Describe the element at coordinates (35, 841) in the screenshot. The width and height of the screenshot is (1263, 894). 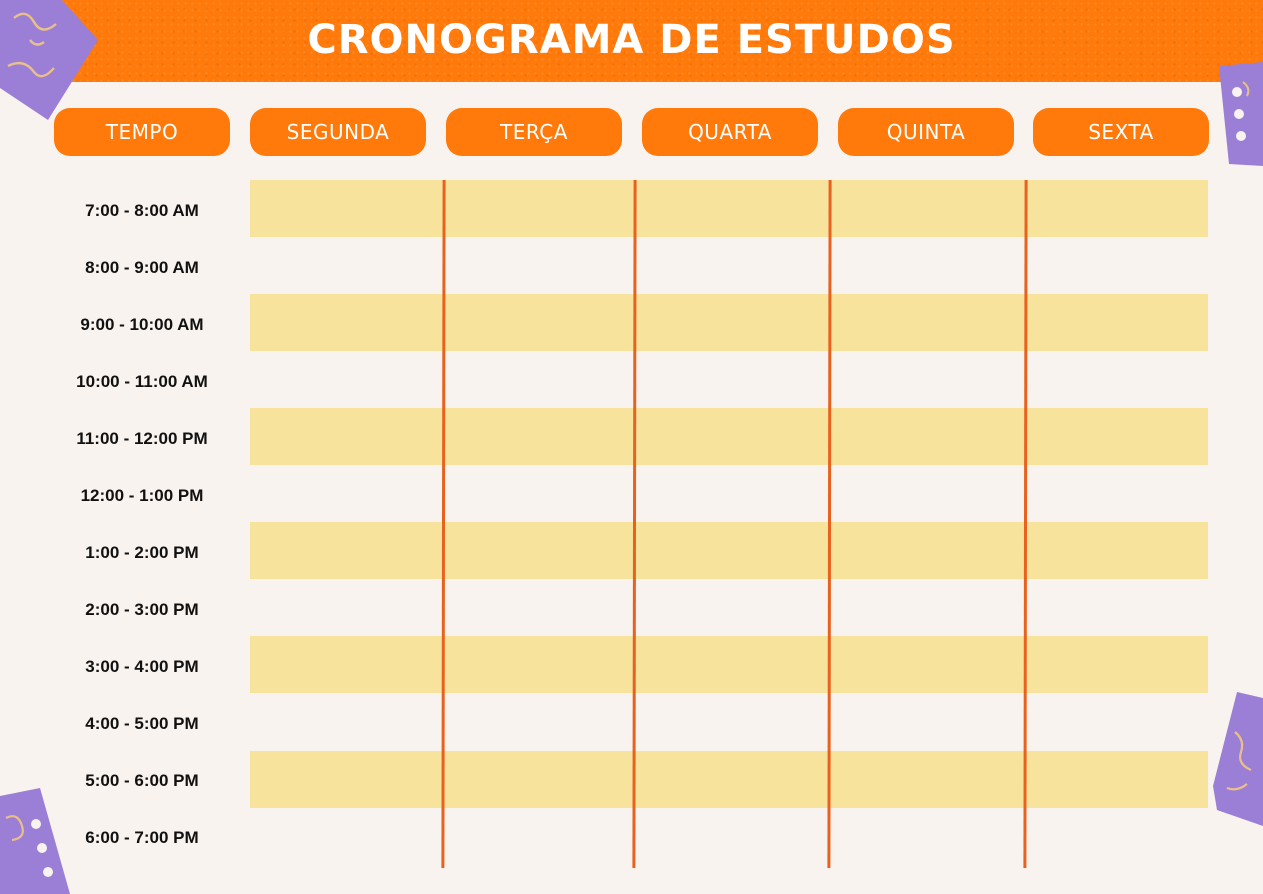
I see `decorative-paper-bottom-left` at that location.